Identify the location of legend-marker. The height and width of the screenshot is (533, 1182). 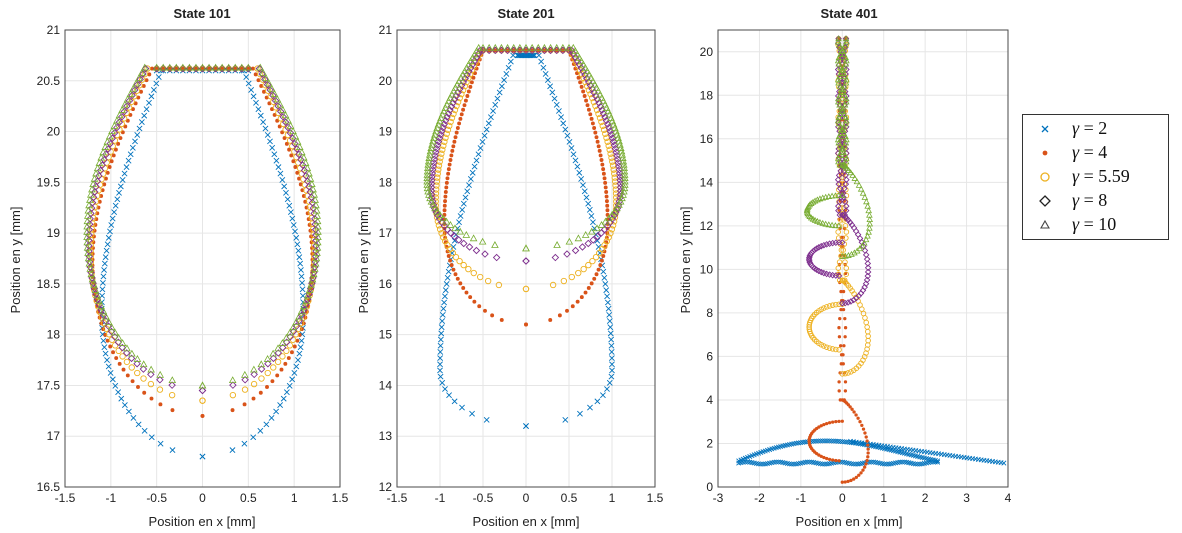
(1045, 201).